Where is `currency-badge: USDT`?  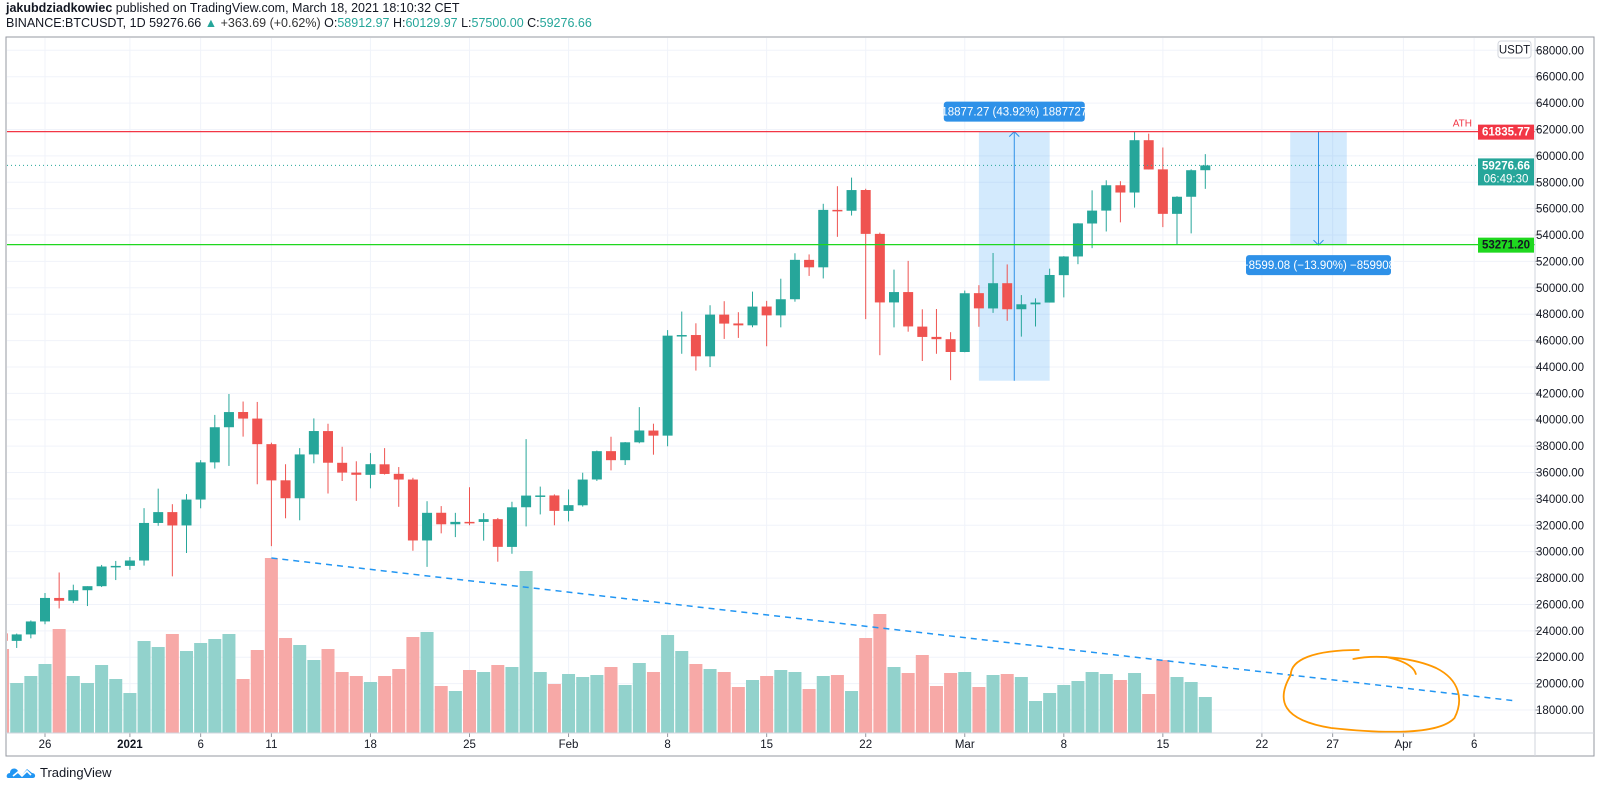
currency-badge: USDT is located at coordinates (1514, 49).